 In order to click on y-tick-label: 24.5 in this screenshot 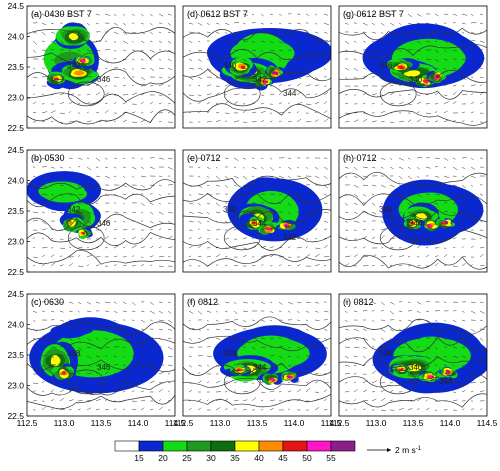, I will do `click(15, 150)`.